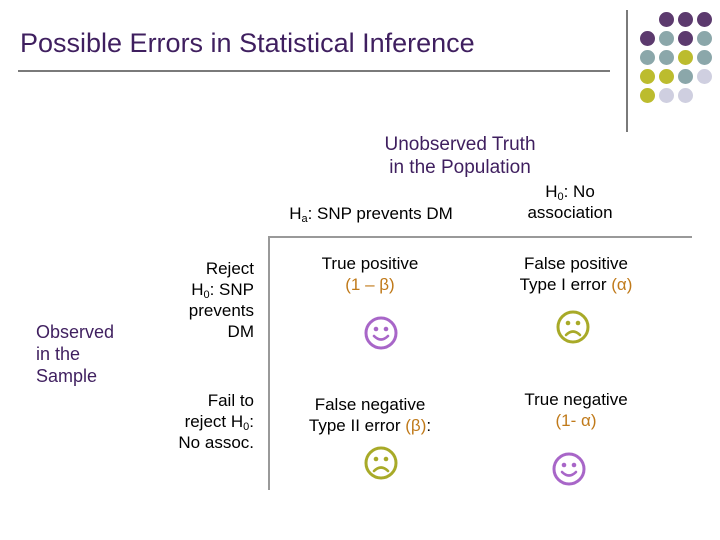 Image resolution: width=720 pixels, height=540 pixels. Describe the element at coordinates (576, 399) in the screenshot. I see `tn-line1: True negative` at that location.